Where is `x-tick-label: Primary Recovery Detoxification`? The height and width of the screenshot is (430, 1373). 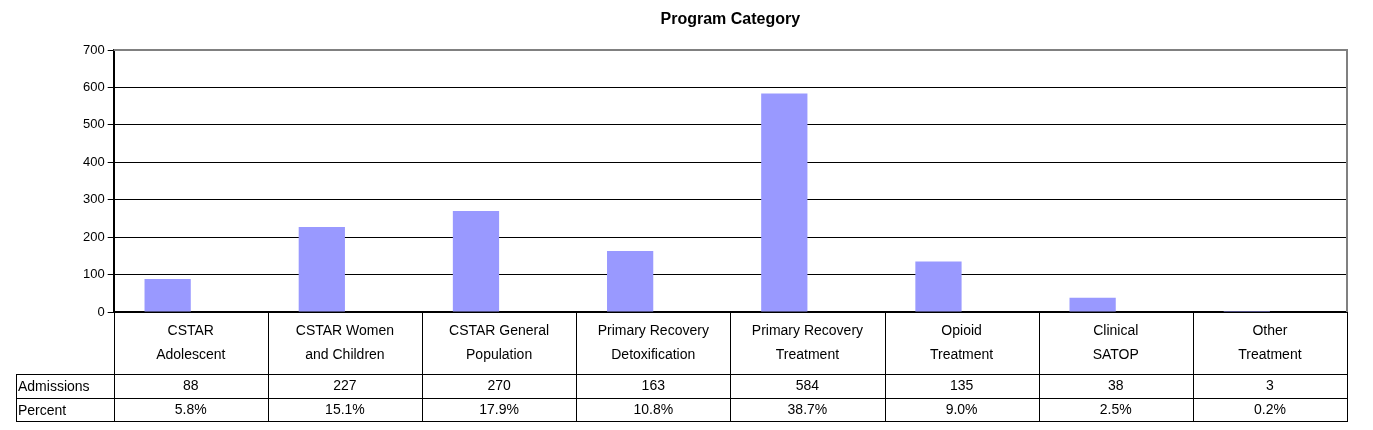 x-tick-label: Primary Recovery Detoxification is located at coordinates (653, 341).